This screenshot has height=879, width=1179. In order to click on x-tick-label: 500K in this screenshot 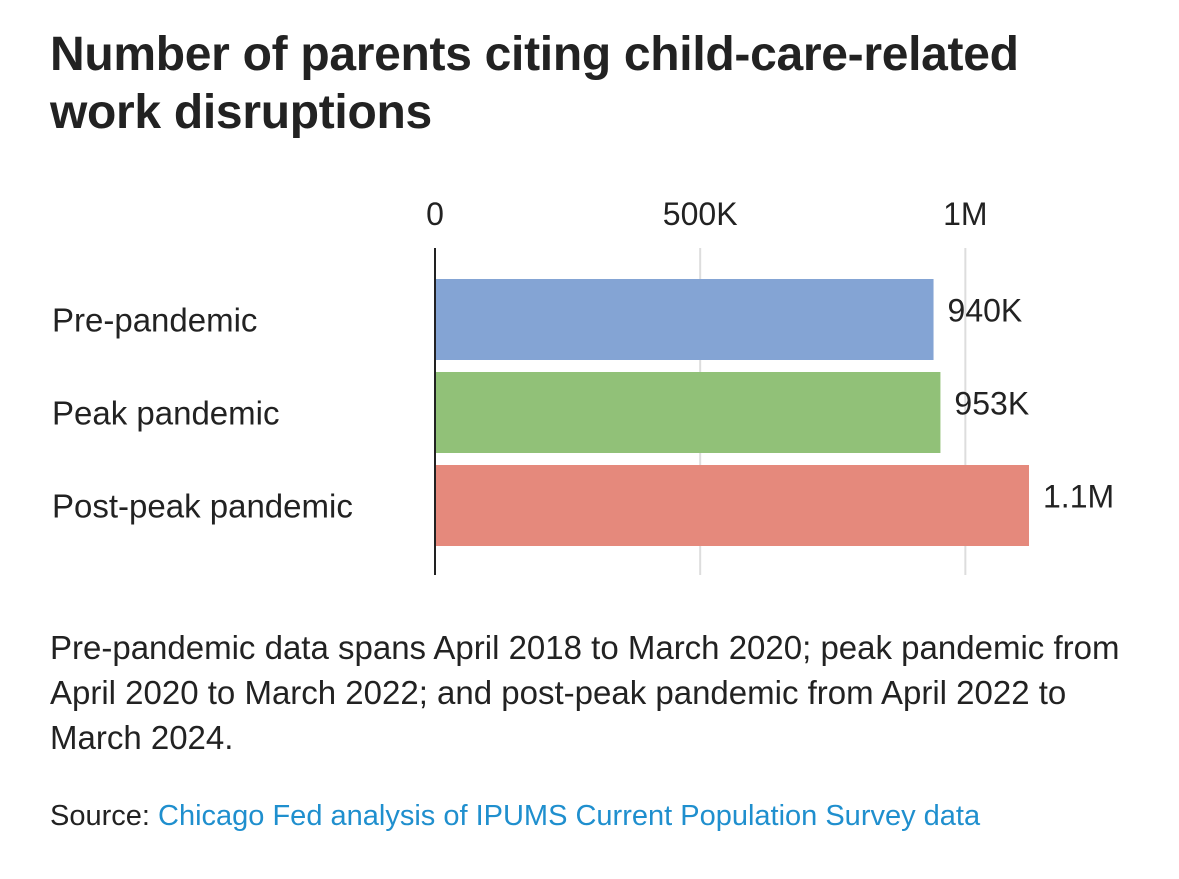, I will do `click(700, 214)`.